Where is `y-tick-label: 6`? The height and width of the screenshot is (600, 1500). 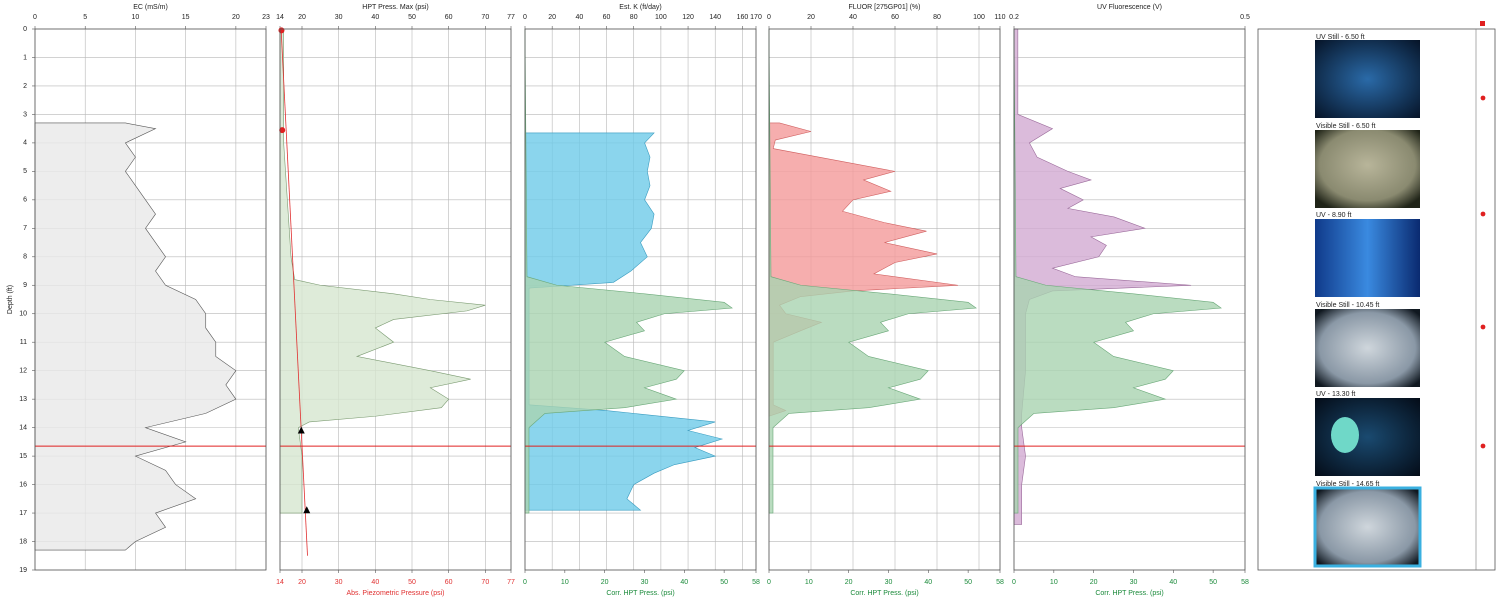
y-tick-label: 6 is located at coordinates (25, 200).